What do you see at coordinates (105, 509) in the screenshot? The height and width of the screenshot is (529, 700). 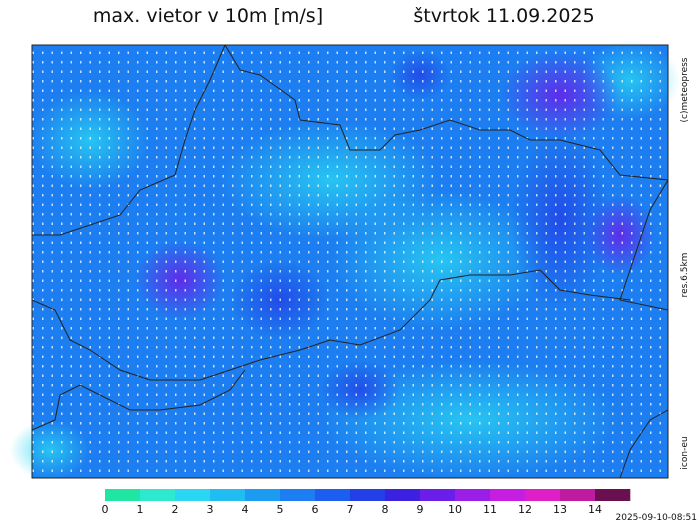 I see `colorbar-tick-label: 0` at bounding box center [105, 509].